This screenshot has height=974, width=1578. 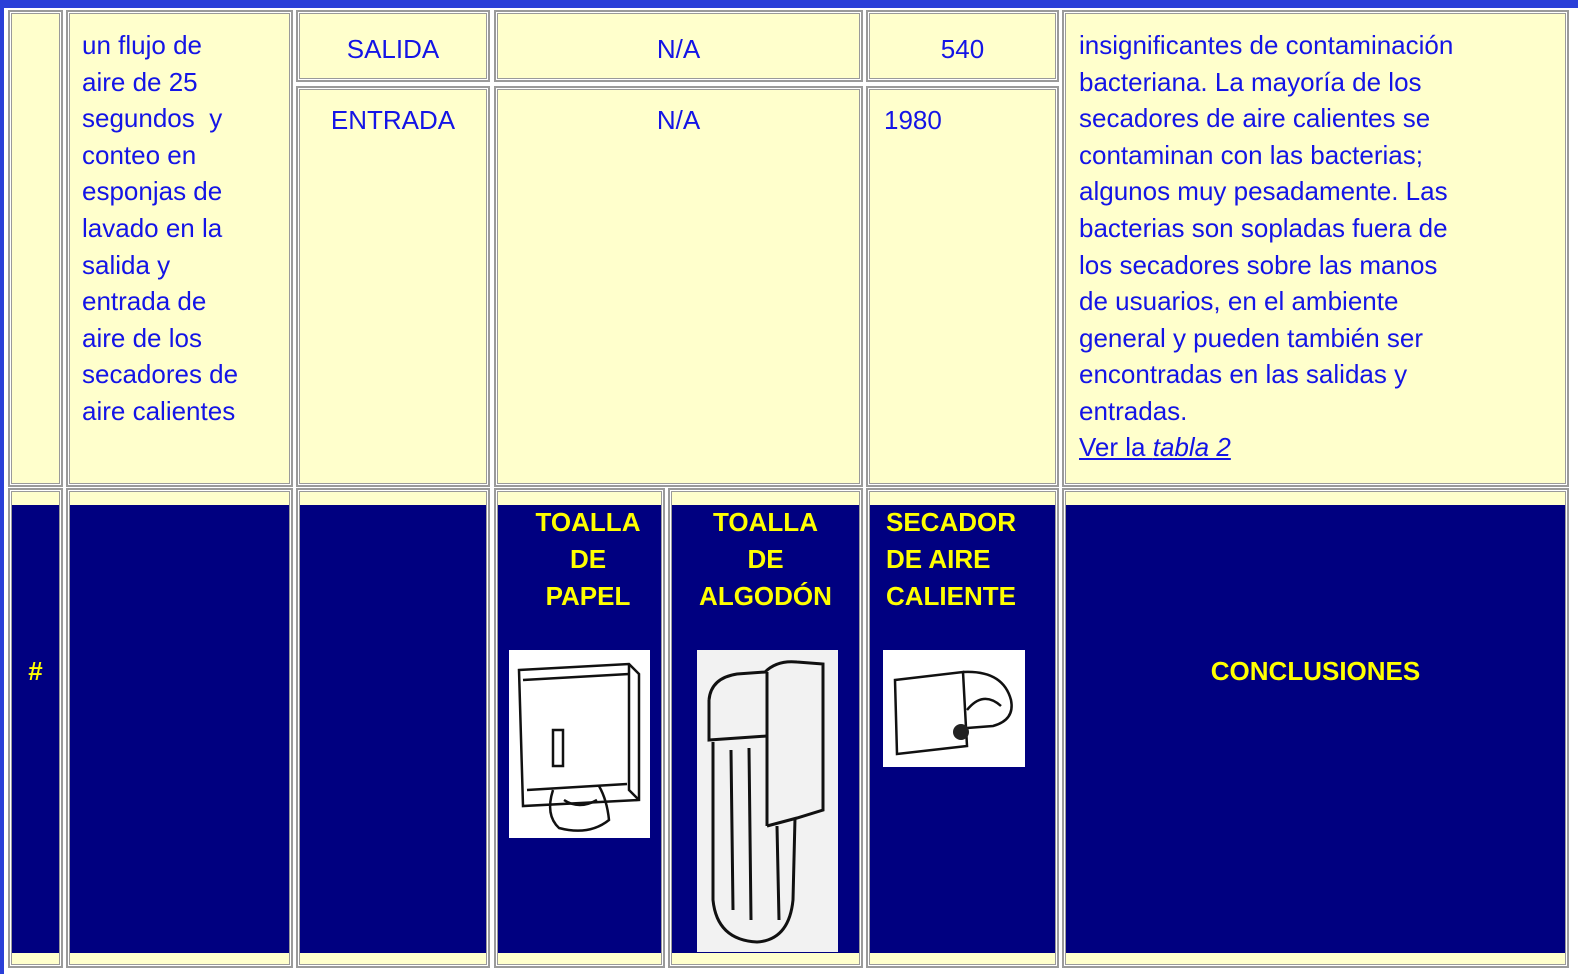 I want to click on header-line: PAPEL, so click(x=588, y=596).